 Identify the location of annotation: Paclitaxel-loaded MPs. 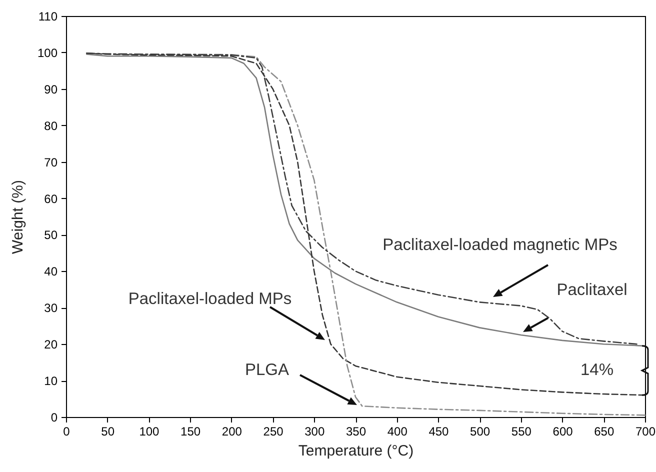
(210, 299).